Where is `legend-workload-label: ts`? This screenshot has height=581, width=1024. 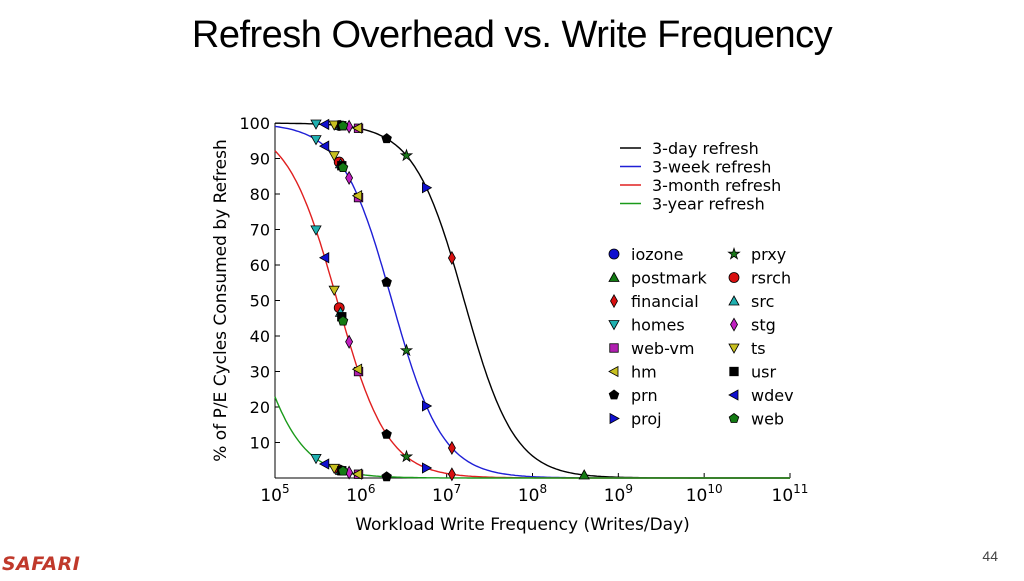
legend-workload-label: ts is located at coordinates (758, 348).